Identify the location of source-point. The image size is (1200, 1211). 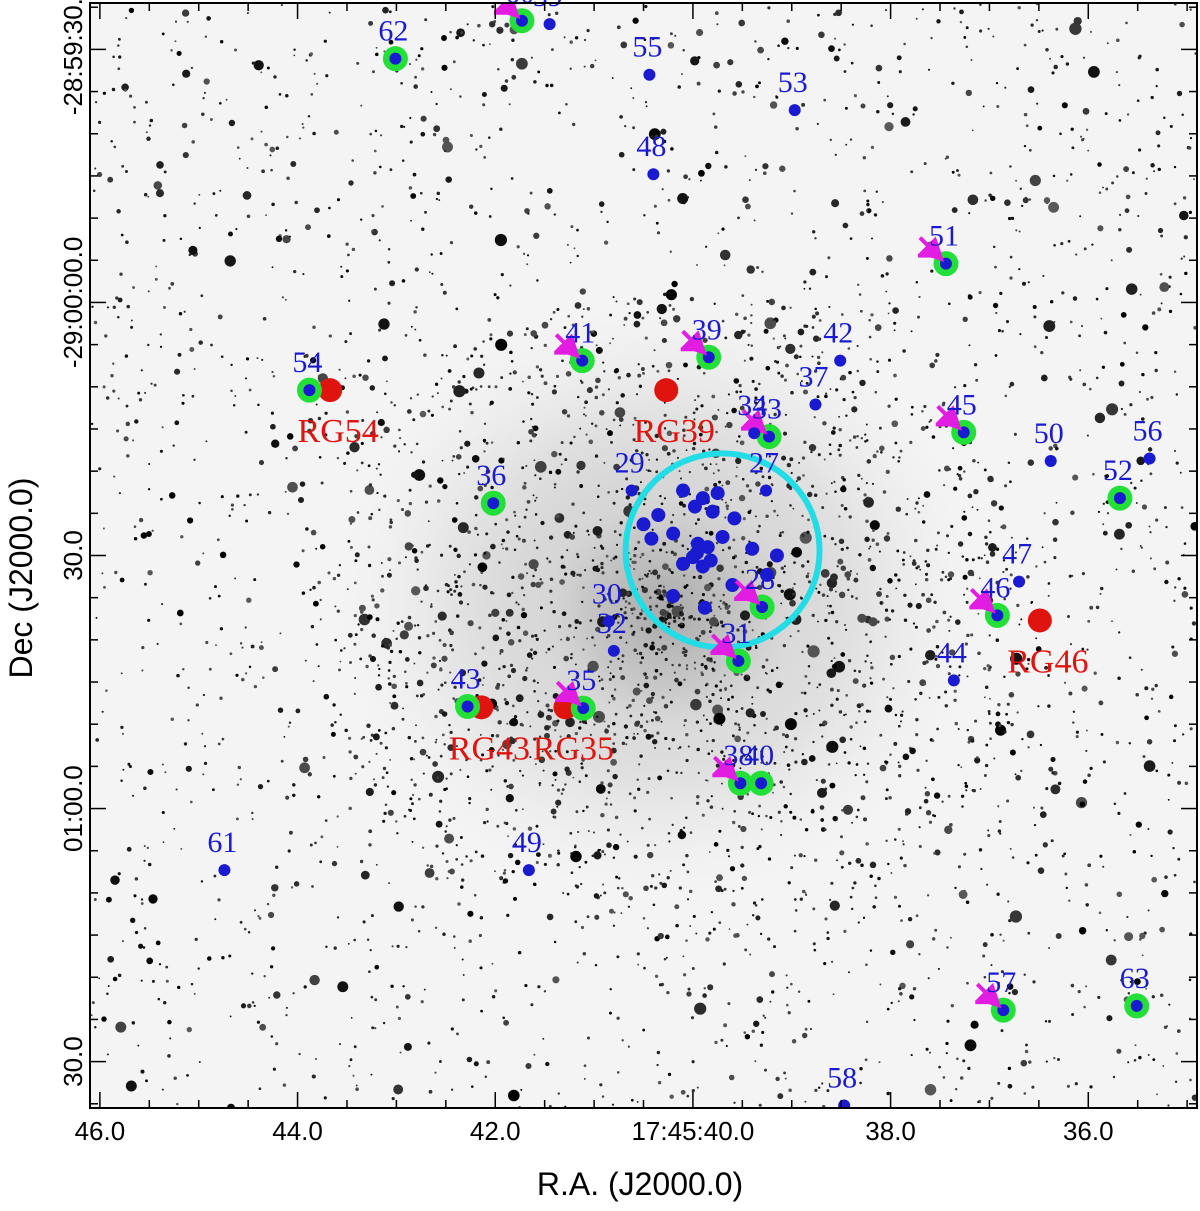
(1136, 1005).